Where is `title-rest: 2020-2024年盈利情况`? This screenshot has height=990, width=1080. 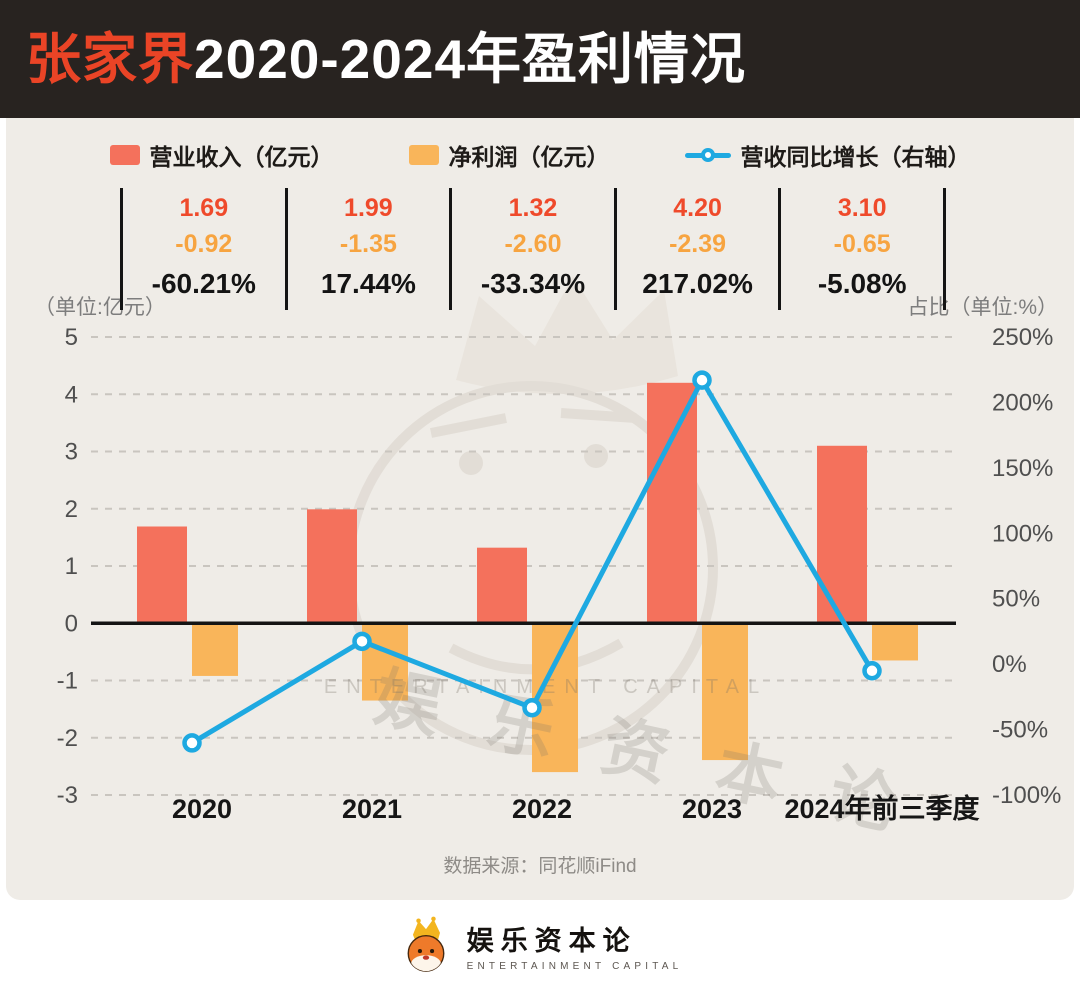
title-rest: 2020-2024年盈利情况 is located at coordinates (470, 58).